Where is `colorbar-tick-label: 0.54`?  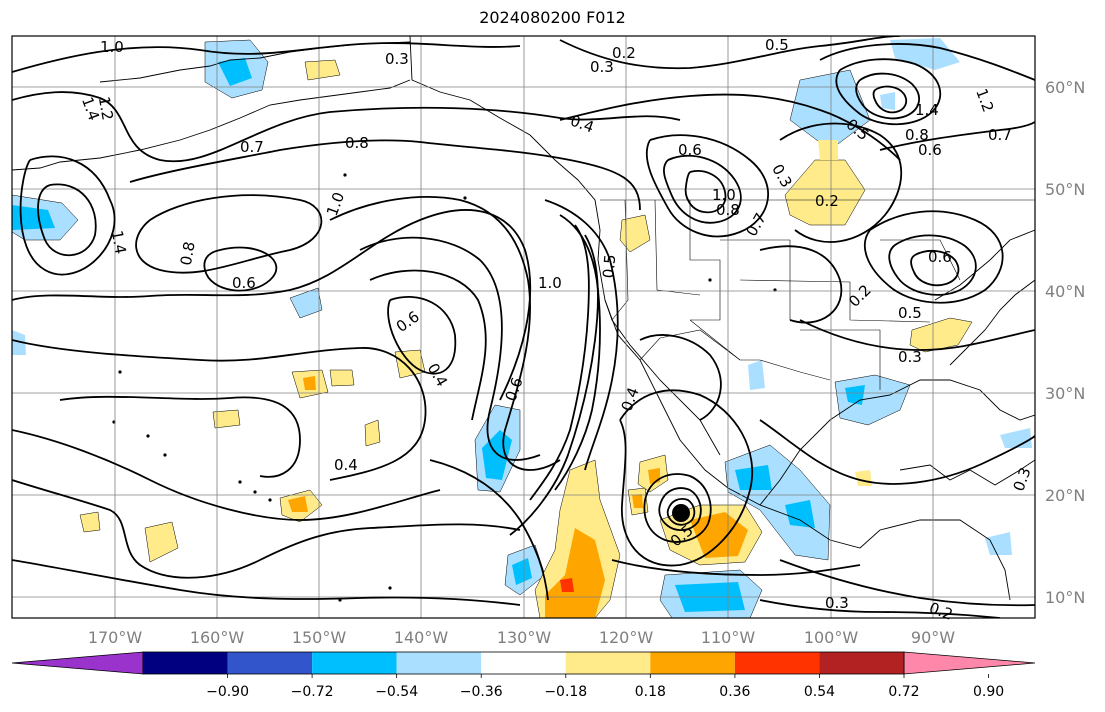
colorbar-tick-label: 0.54 is located at coordinates (819, 692).